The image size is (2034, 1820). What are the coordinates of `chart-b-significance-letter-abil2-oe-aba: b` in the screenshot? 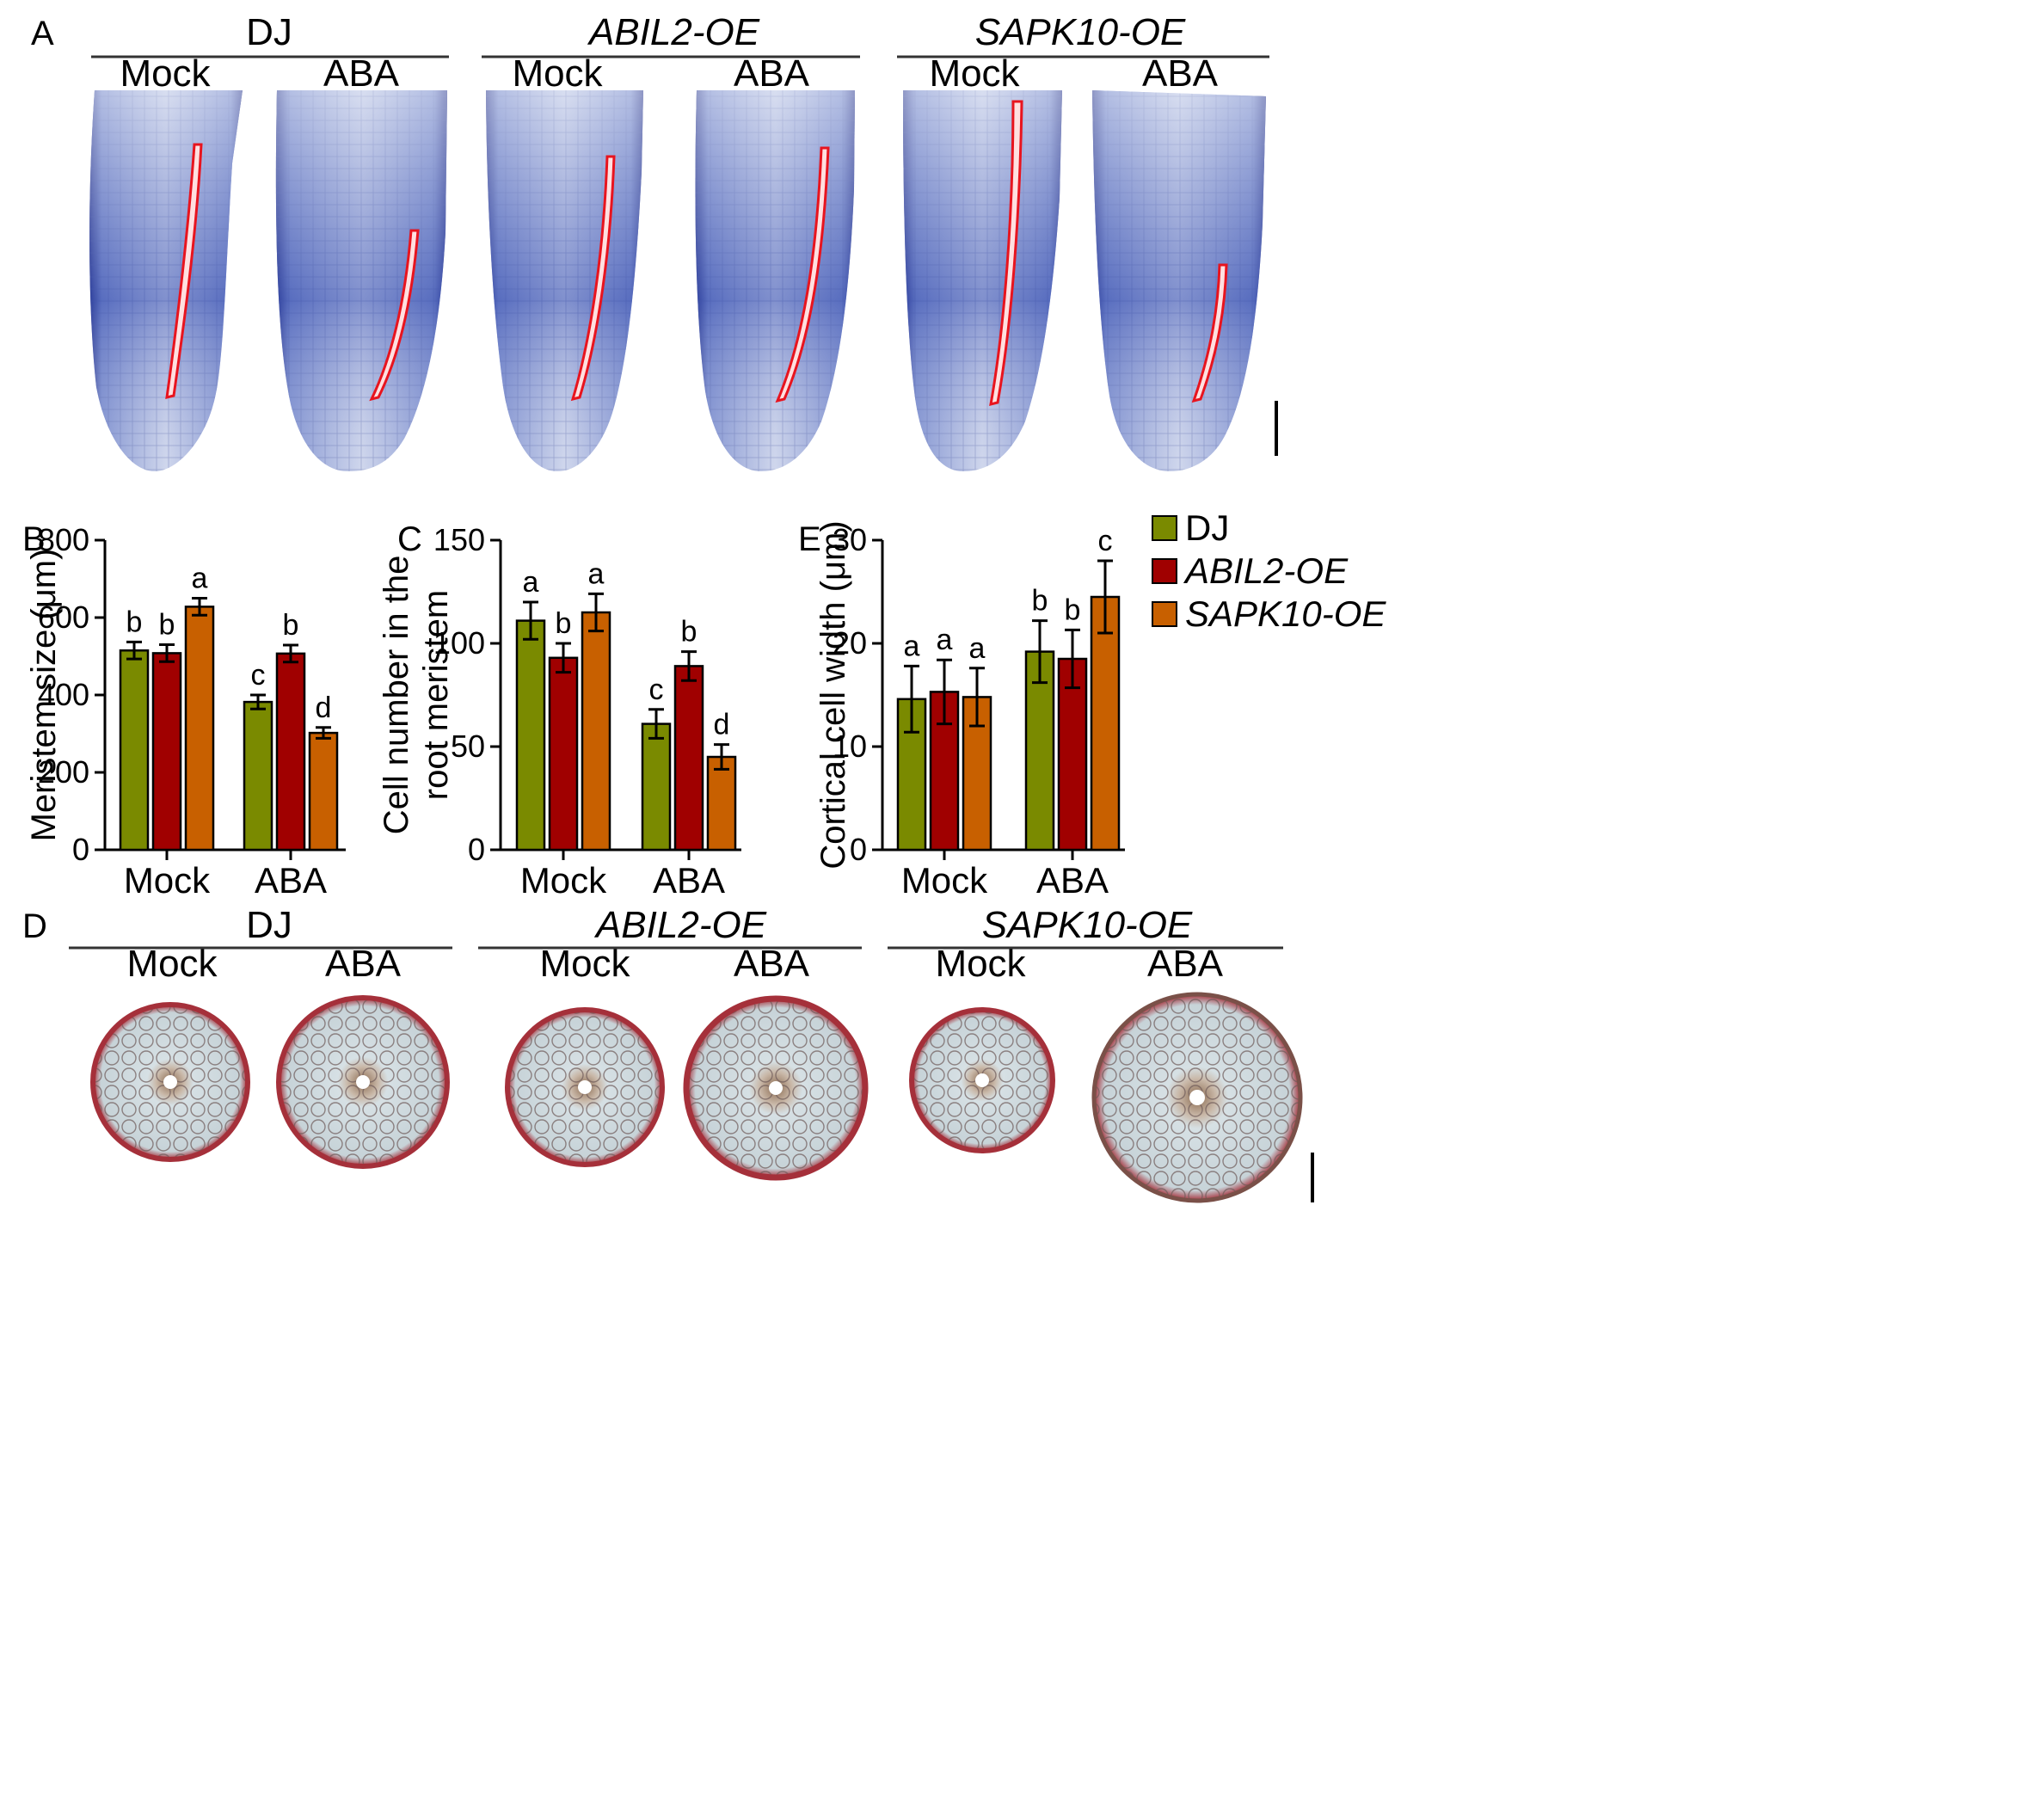 It's located at (291, 625).